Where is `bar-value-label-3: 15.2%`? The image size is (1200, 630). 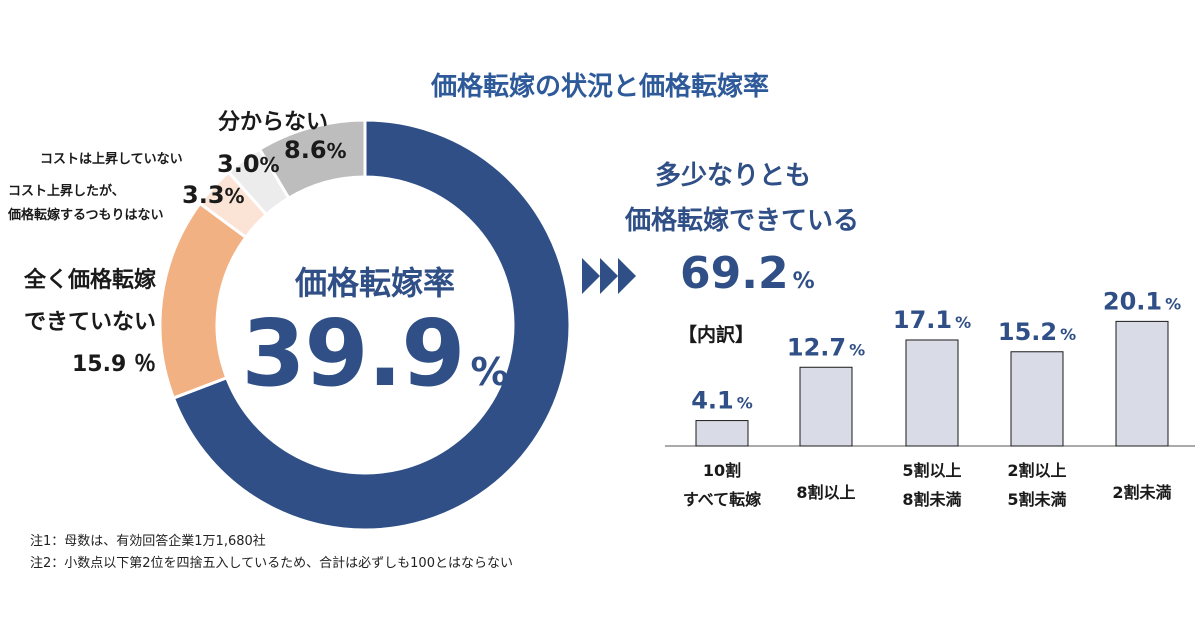
bar-value-label-3: 15.2% is located at coordinates (1037, 332).